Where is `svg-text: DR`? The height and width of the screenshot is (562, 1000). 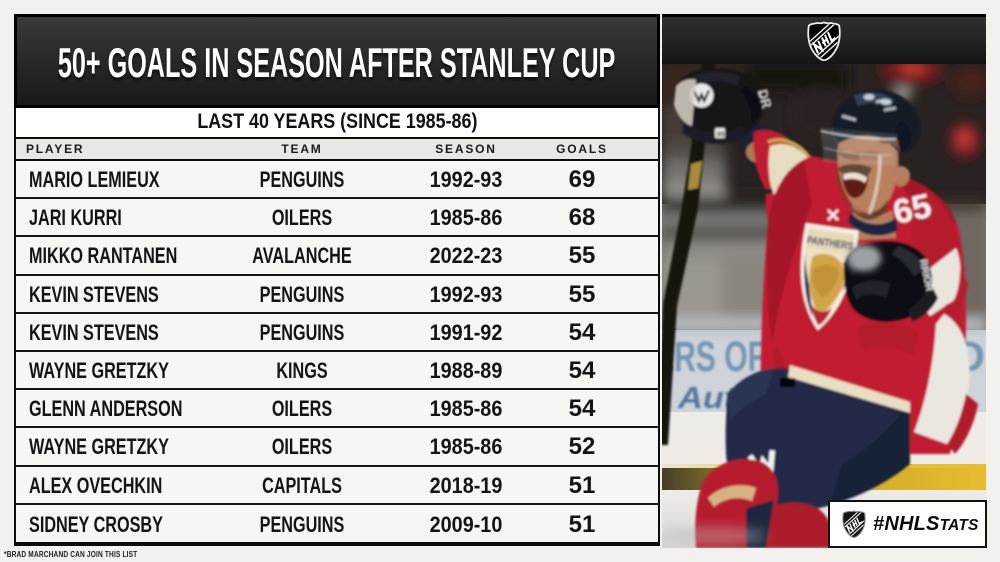
svg-text: DR is located at coordinates (765, 99).